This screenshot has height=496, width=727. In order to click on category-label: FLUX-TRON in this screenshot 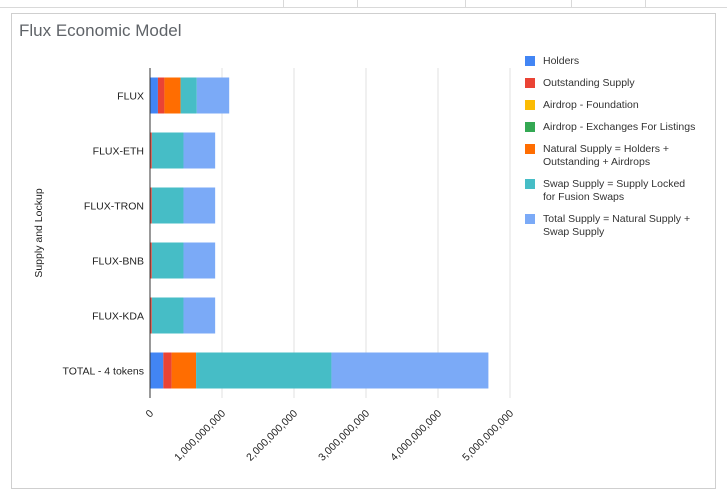, I will do `click(114, 207)`.